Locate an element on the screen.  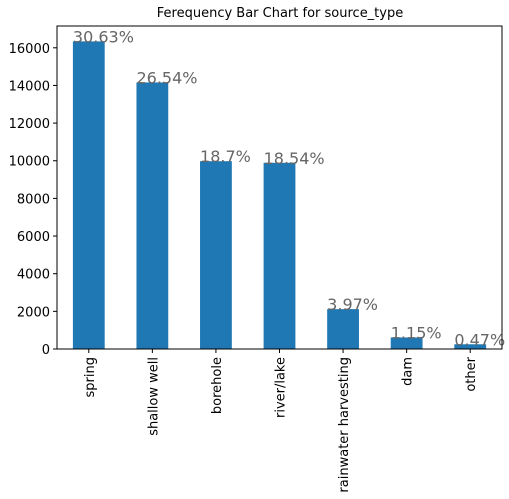
y-tick-label: 16000 is located at coordinates (29, 49).